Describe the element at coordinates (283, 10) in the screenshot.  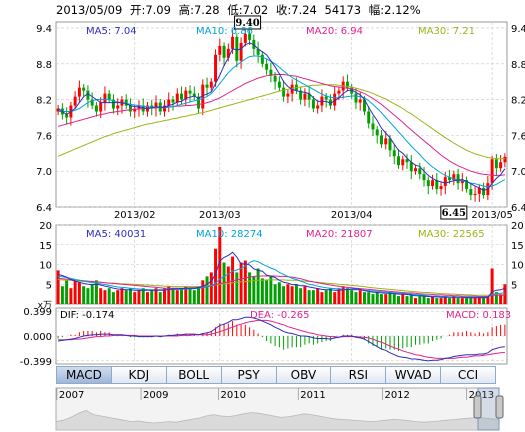
I see `close-label: 收:` at that location.